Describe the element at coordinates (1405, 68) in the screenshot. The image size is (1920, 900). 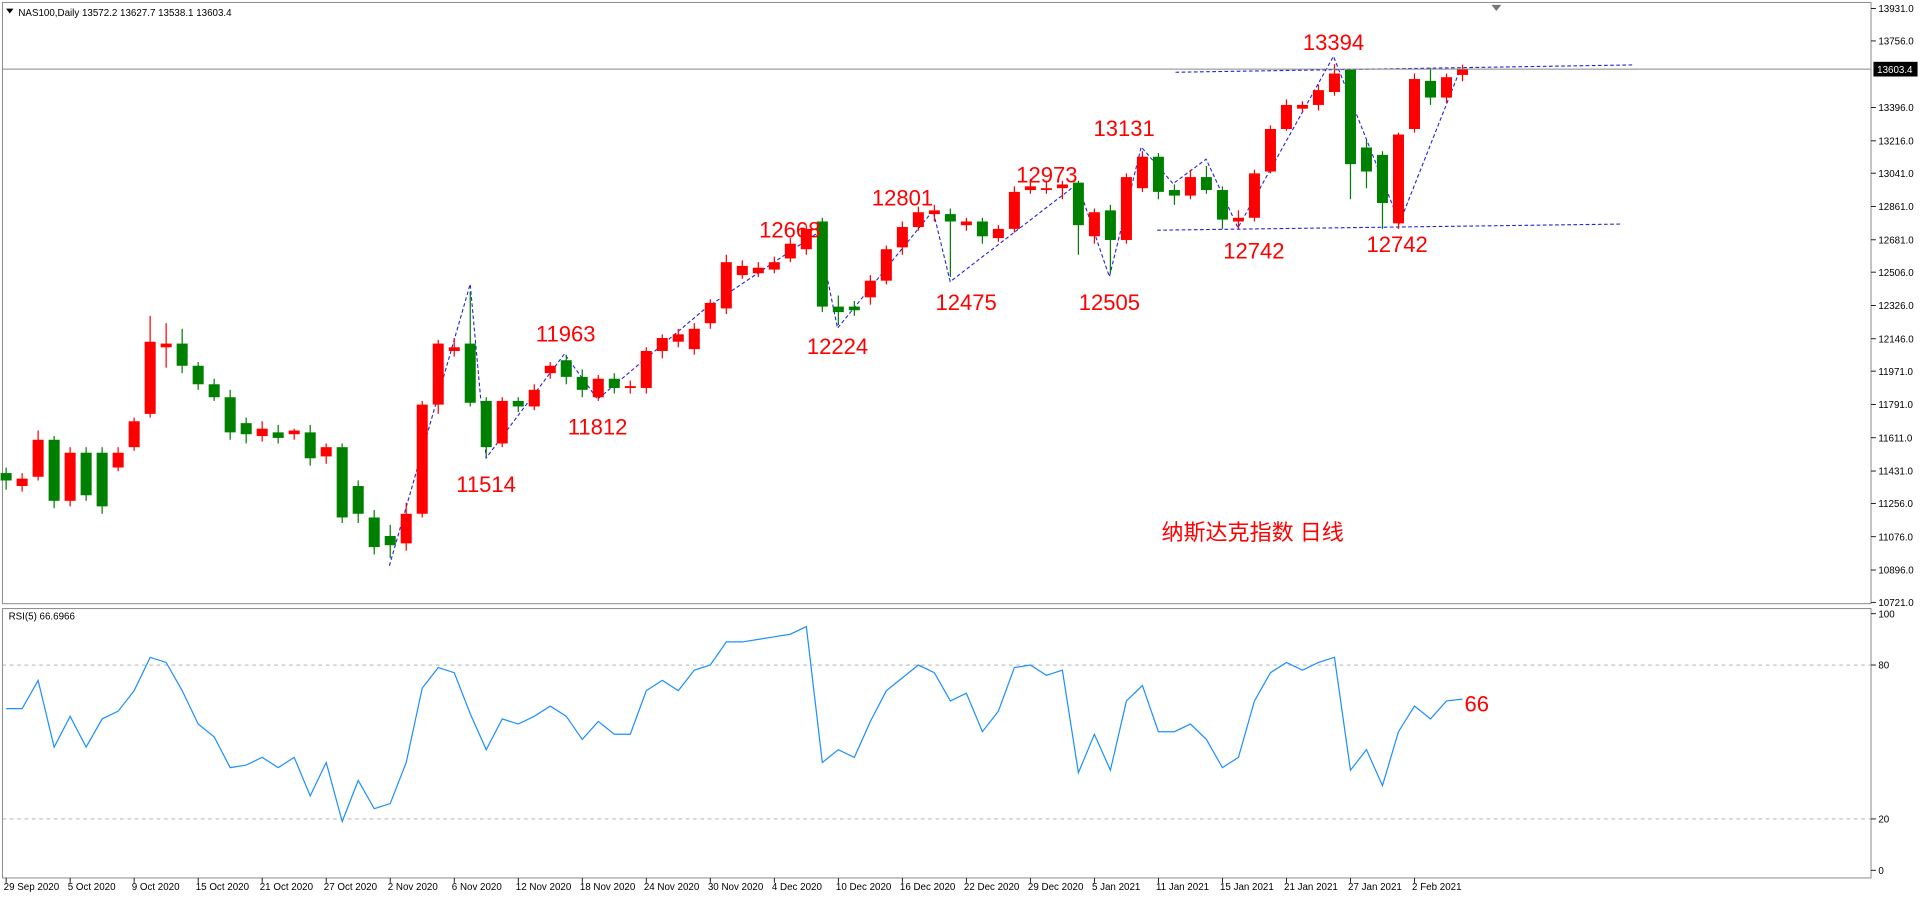
I see `channel-top` at that location.